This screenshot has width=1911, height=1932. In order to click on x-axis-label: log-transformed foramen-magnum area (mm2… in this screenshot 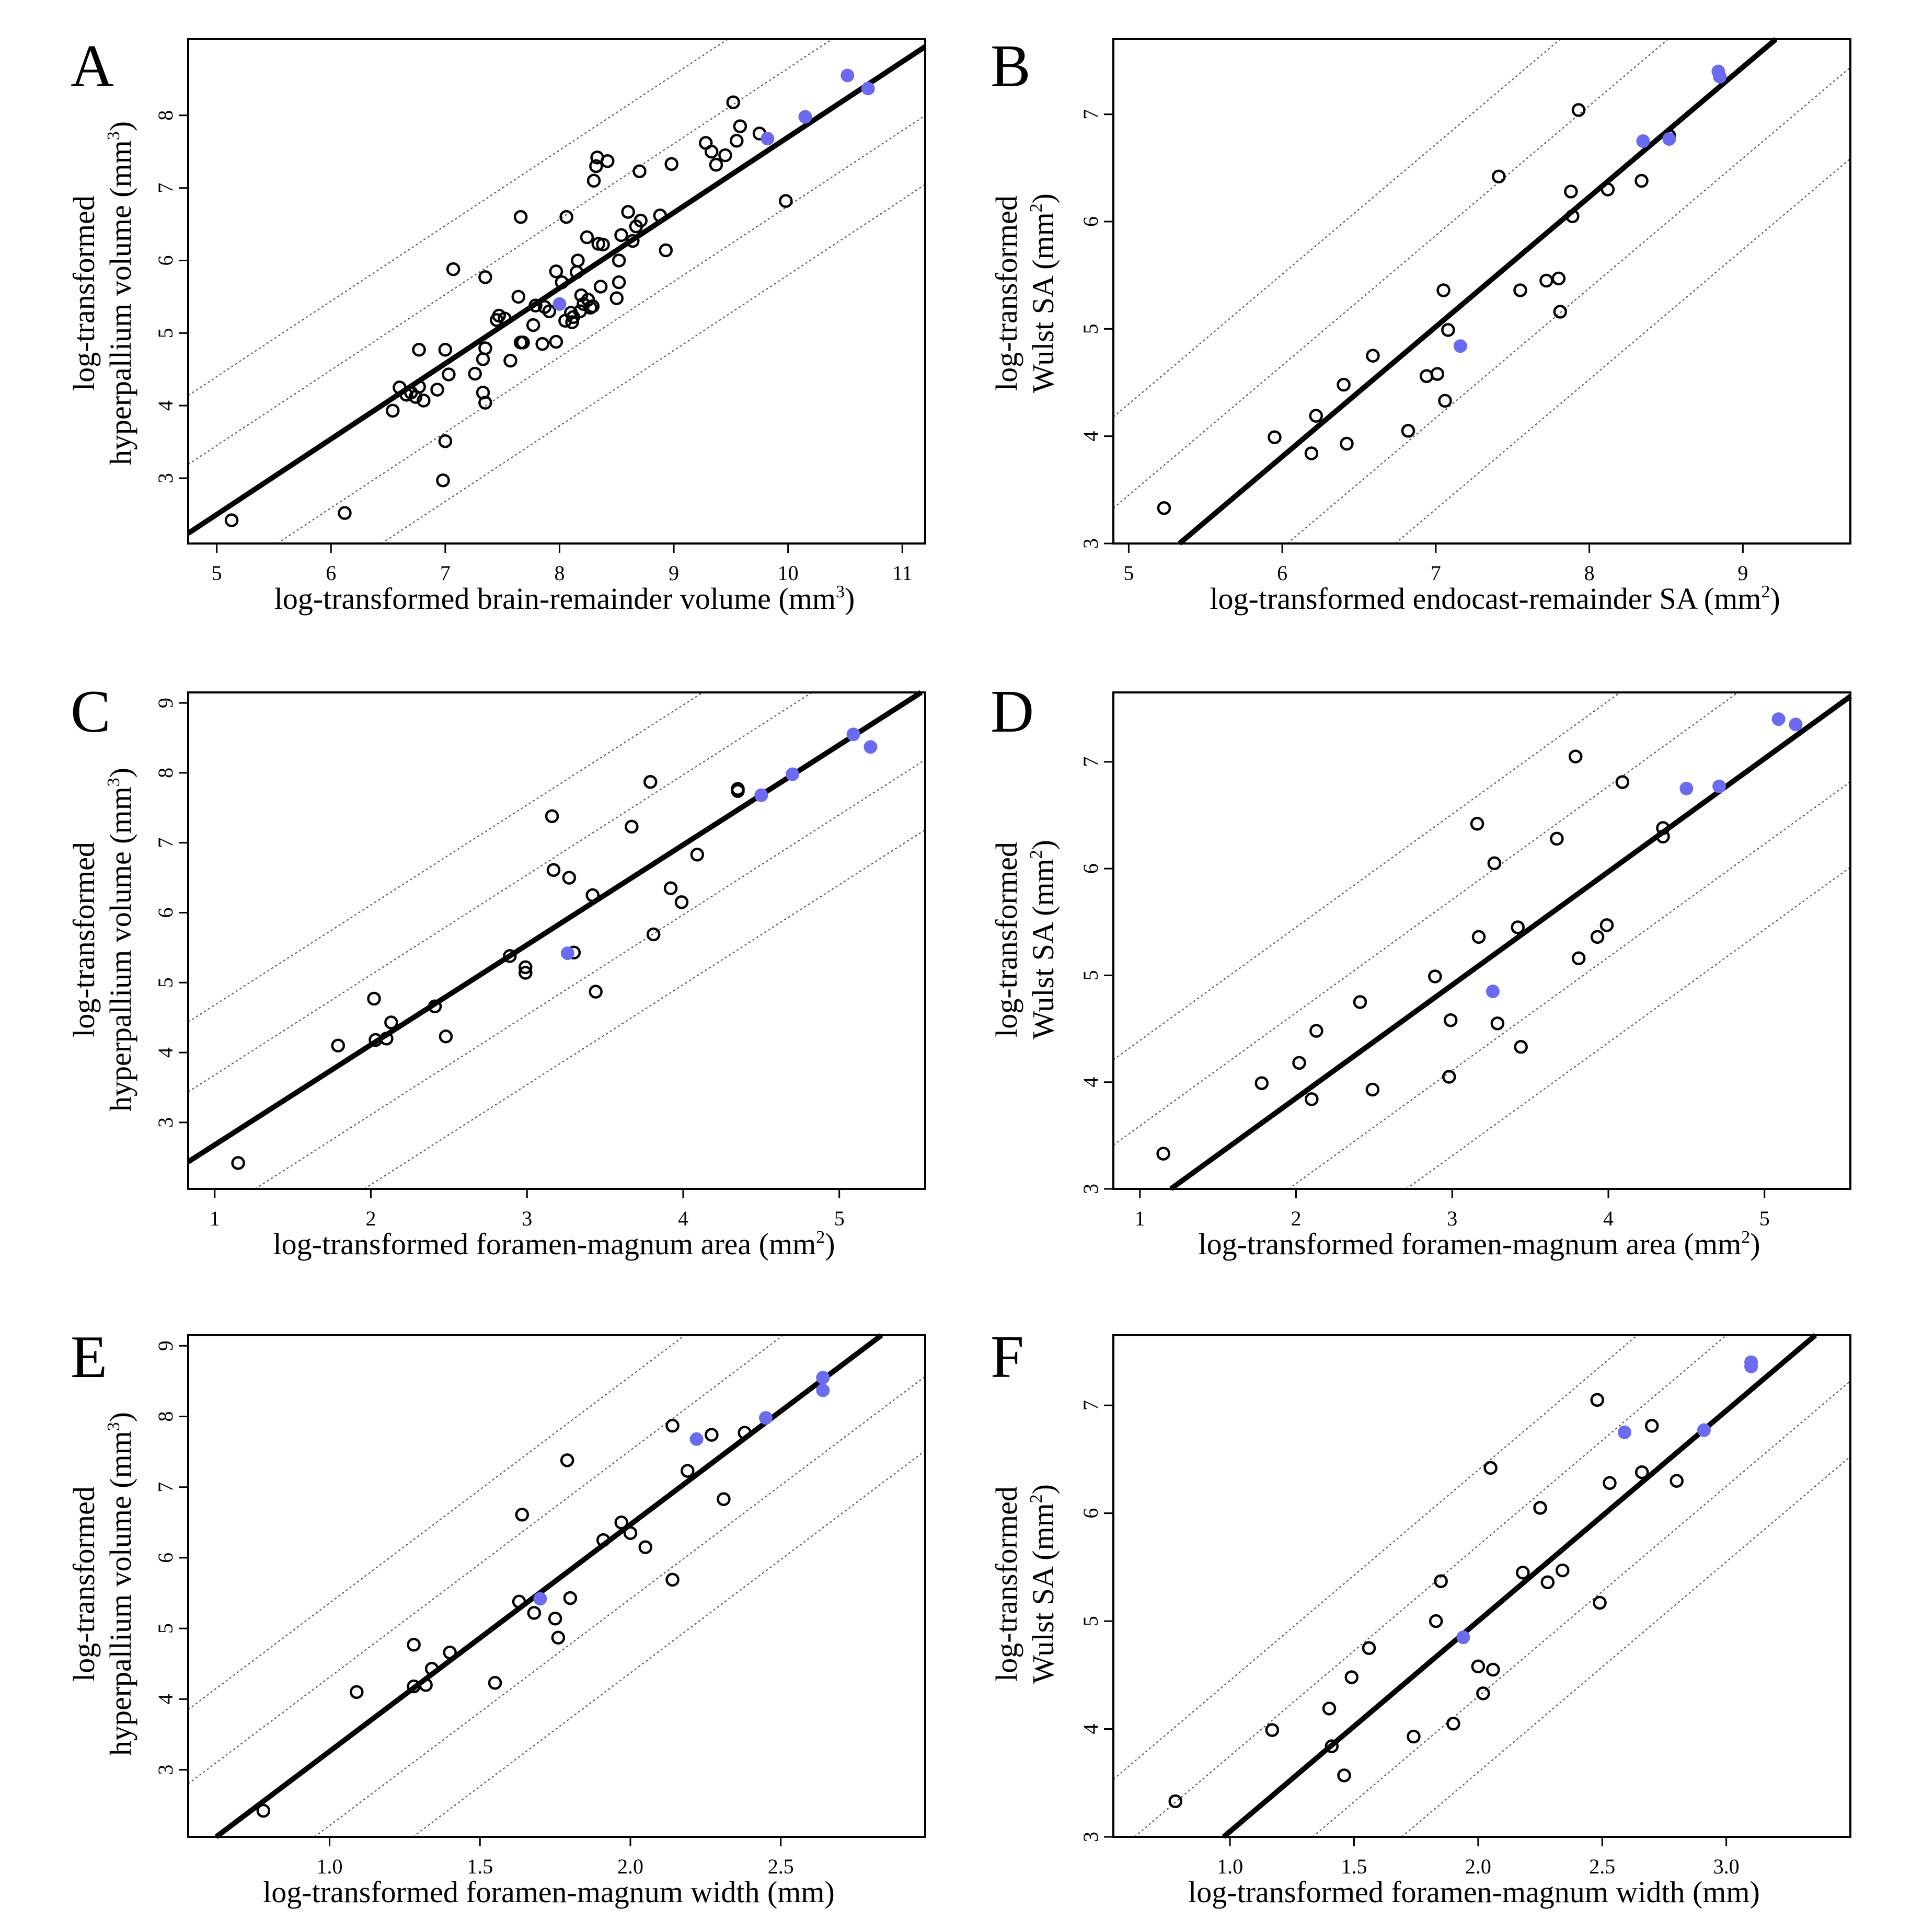, I will do `click(554, 1244)`.